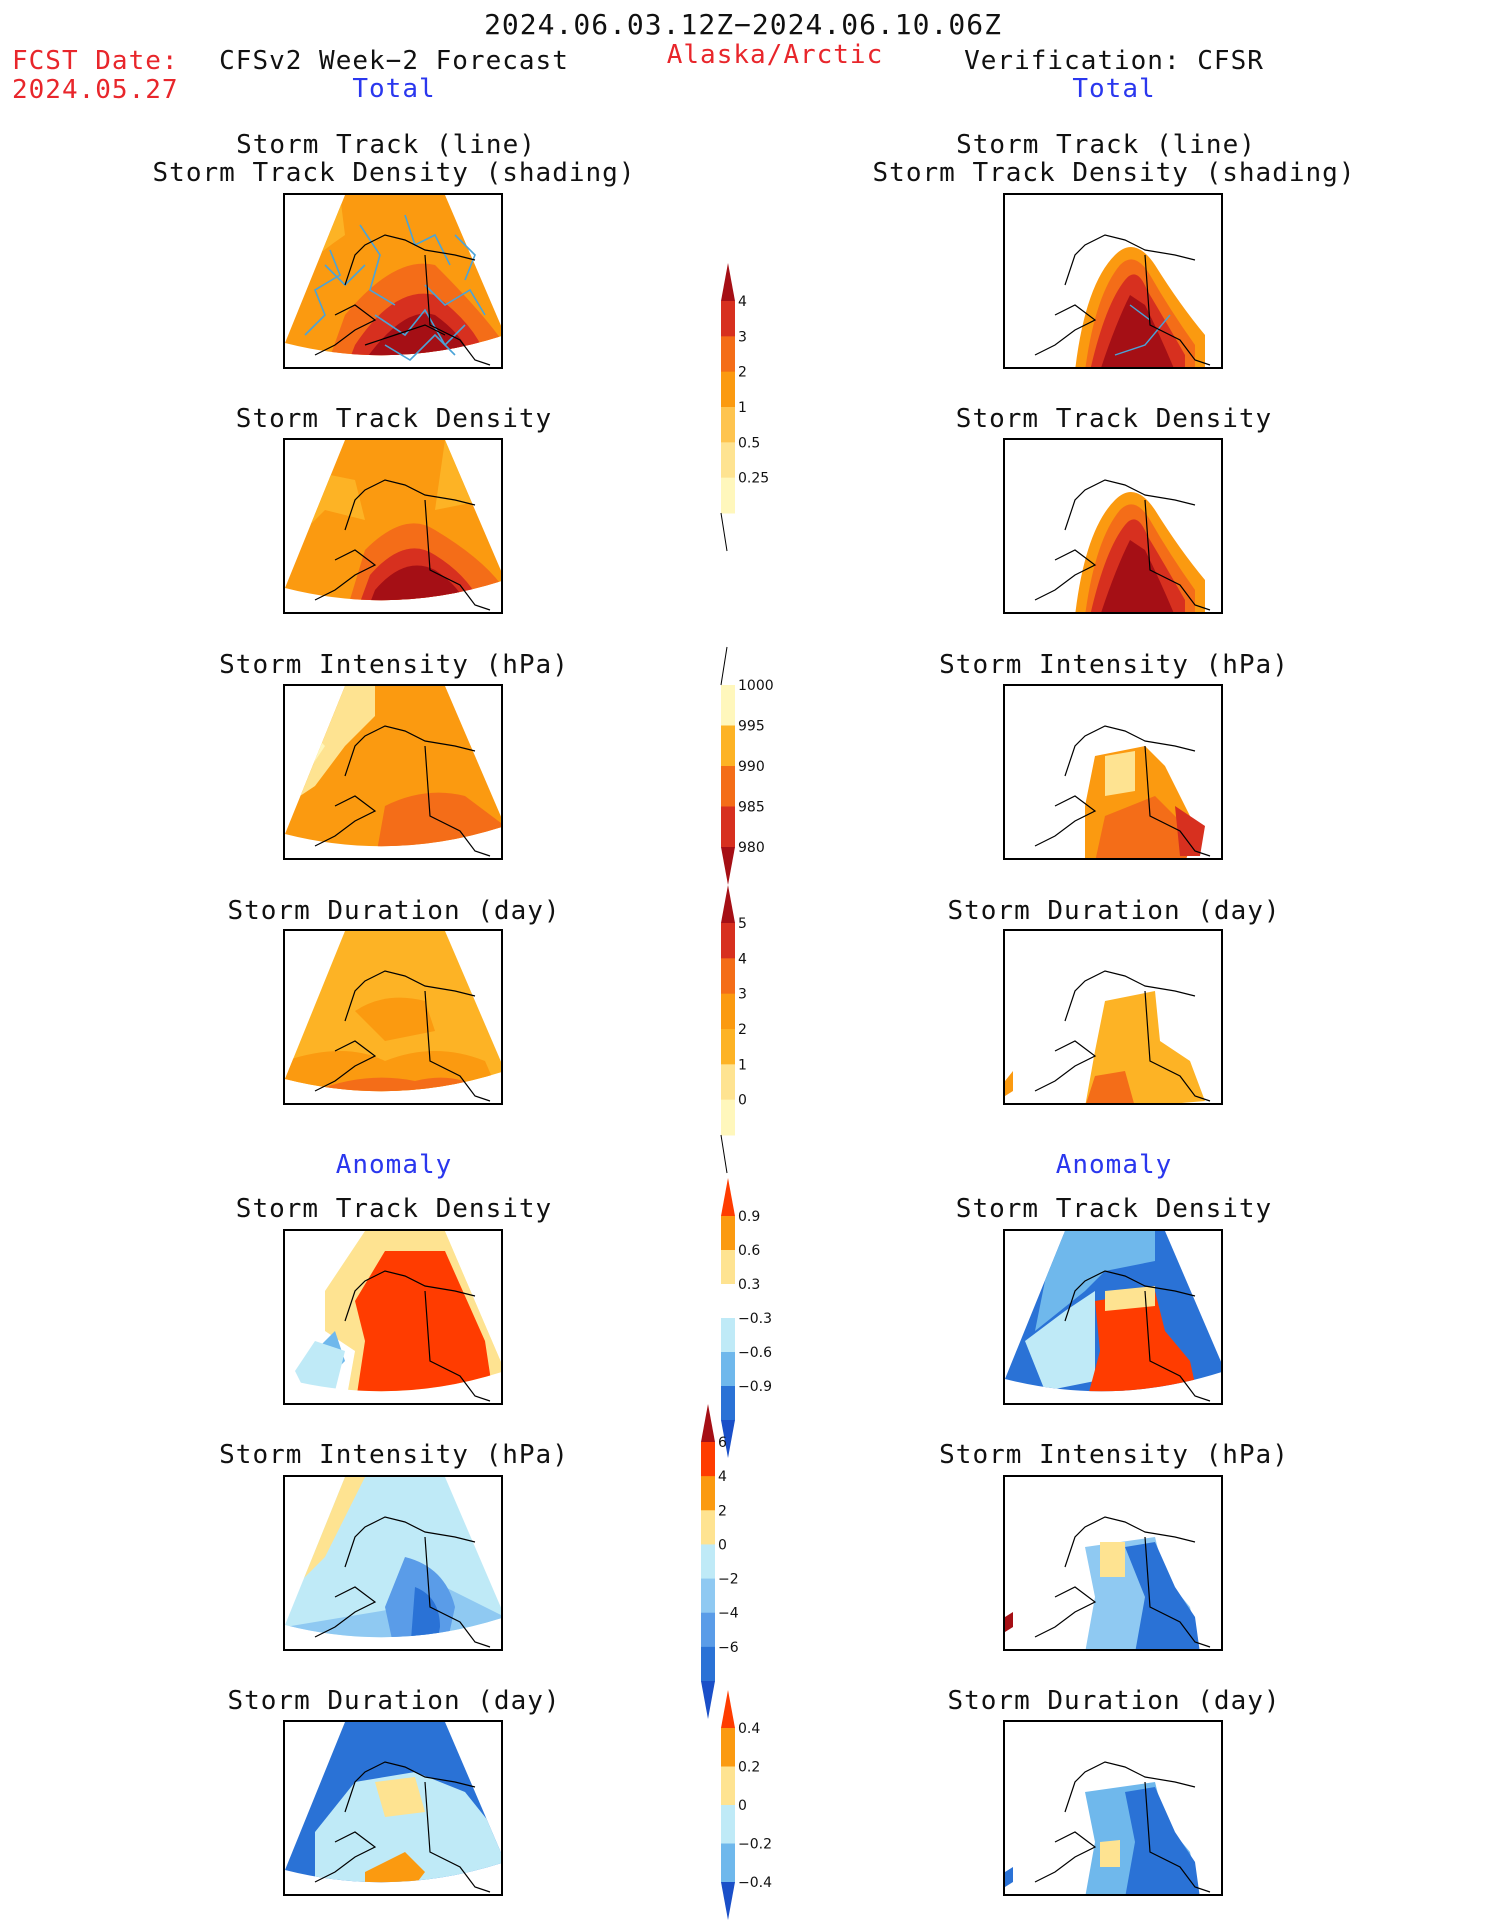 The image size is (1487, 1925). I want to click on map-forecast-track-density, so click(393, 281).